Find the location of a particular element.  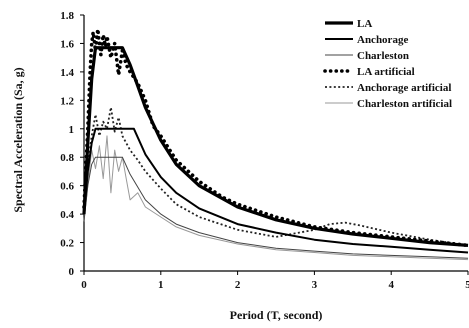

x-tick-label: 4 is located at coordinates (391, 285).